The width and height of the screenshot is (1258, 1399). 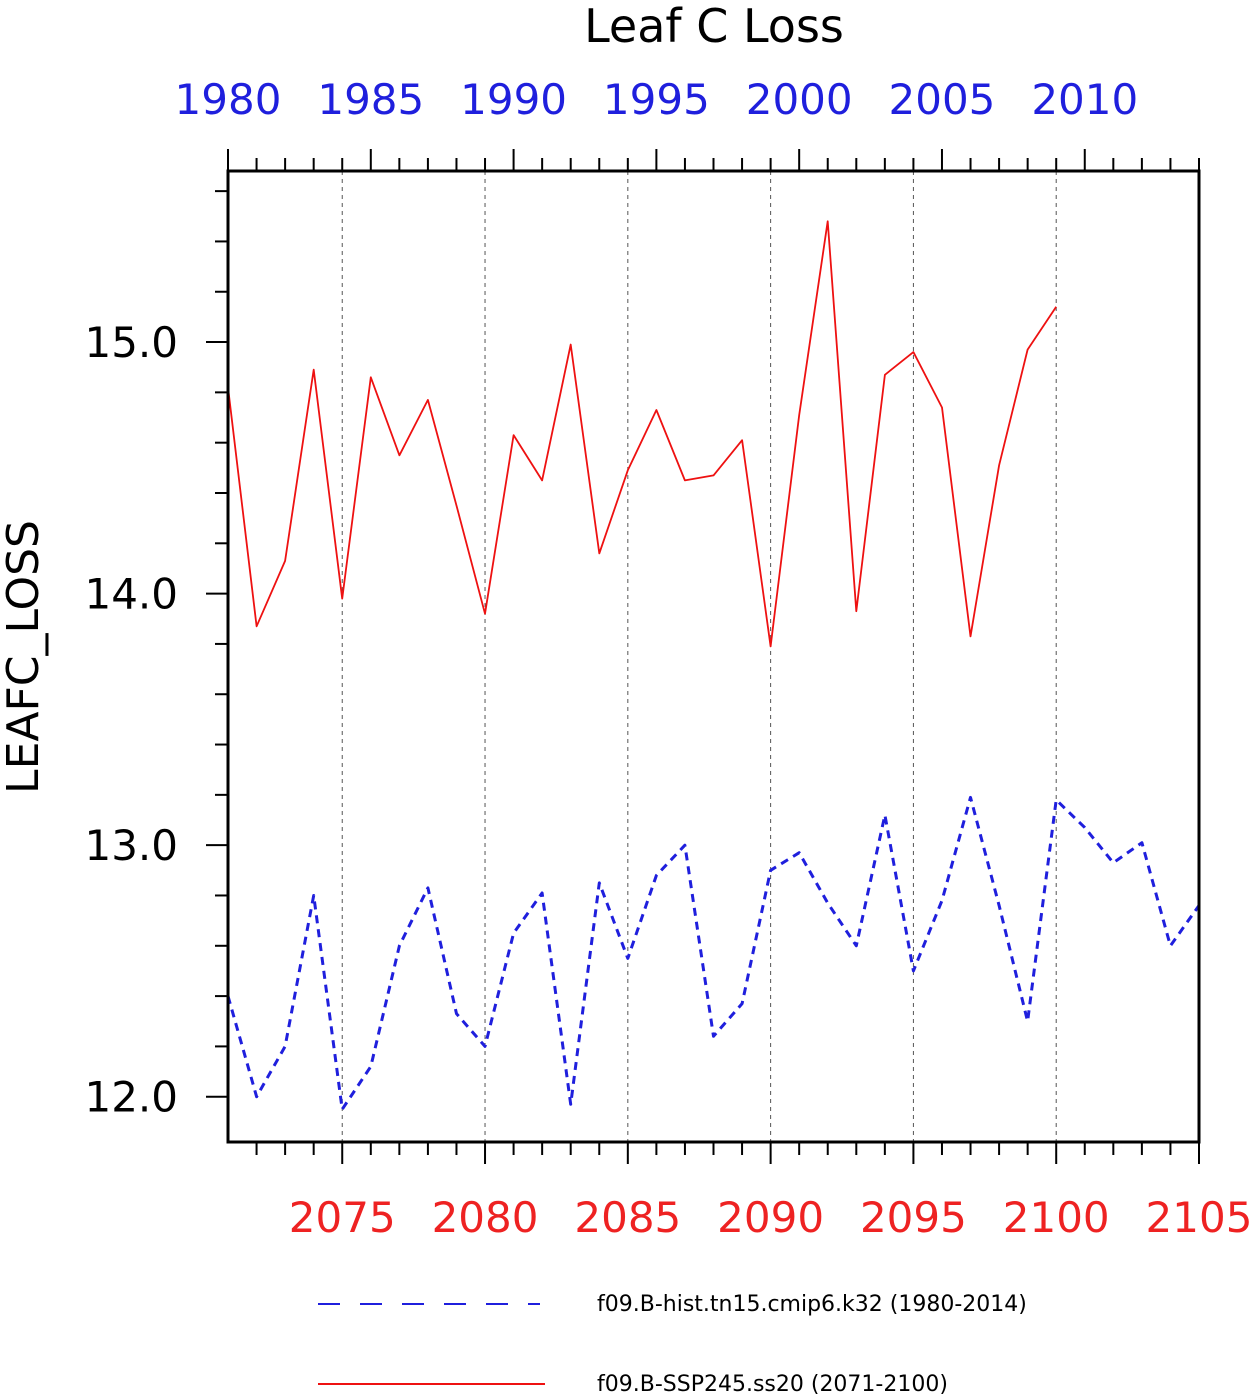 What do you see at coordinates (770, 1217) in the screenshot?
I see `bottom-axis-tick-label: 2090` at bounding box center [770, 1217].